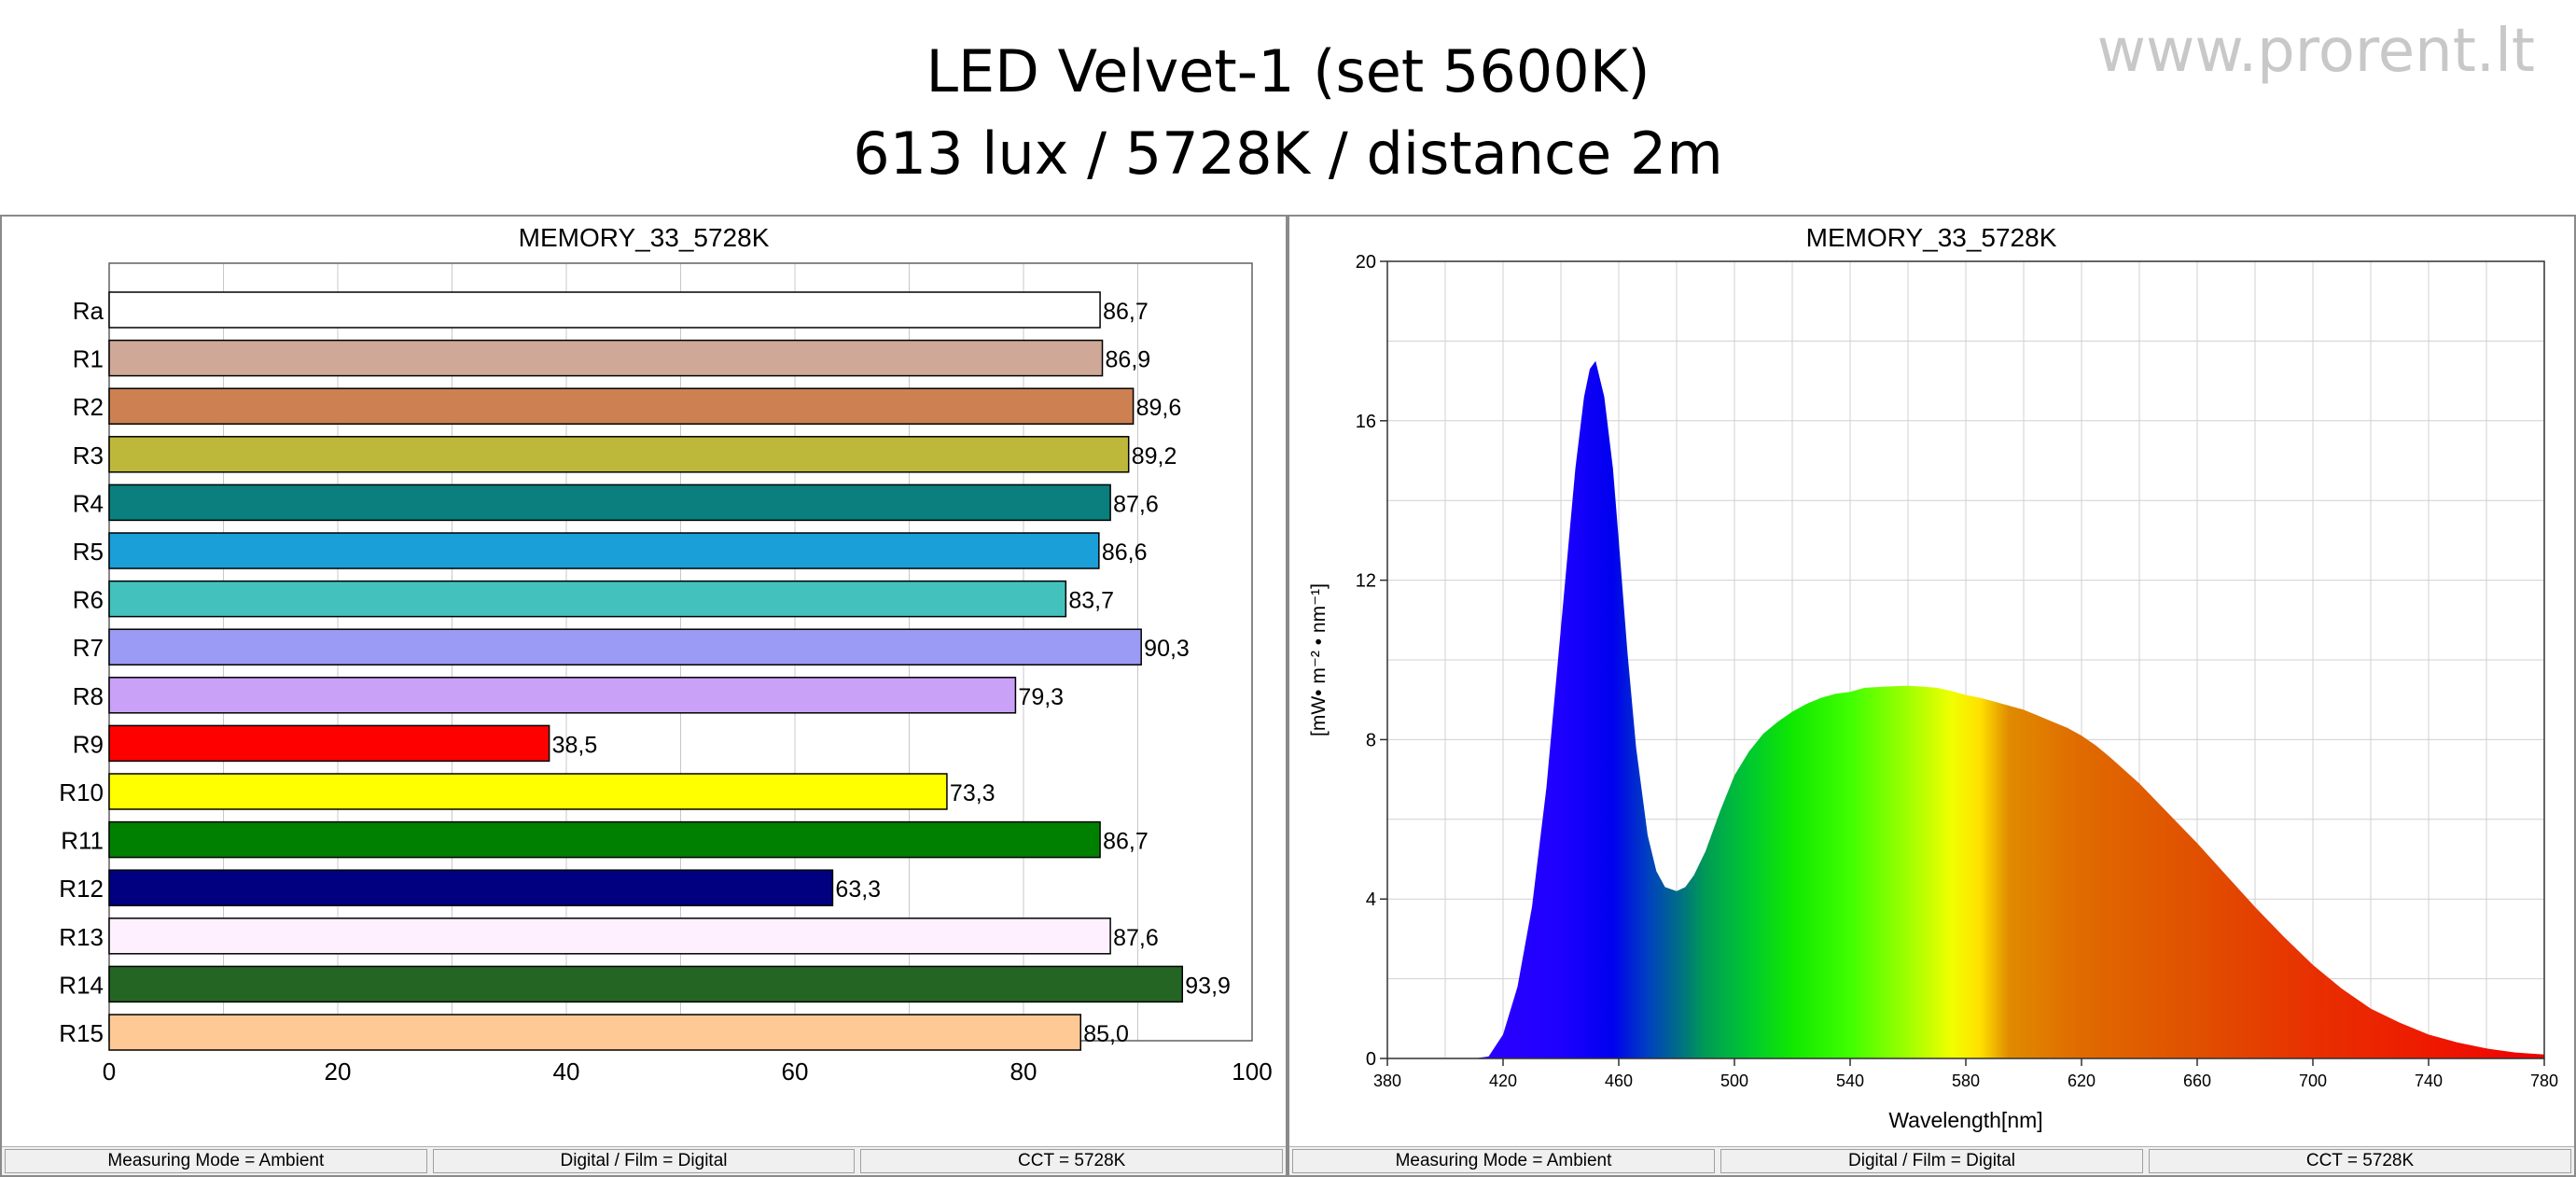 The height and width of the screenshot is (1177, 2576). Describe the element at coordinates (609, 937) in the screenshot. I see `cri-bar-r13` at that location.